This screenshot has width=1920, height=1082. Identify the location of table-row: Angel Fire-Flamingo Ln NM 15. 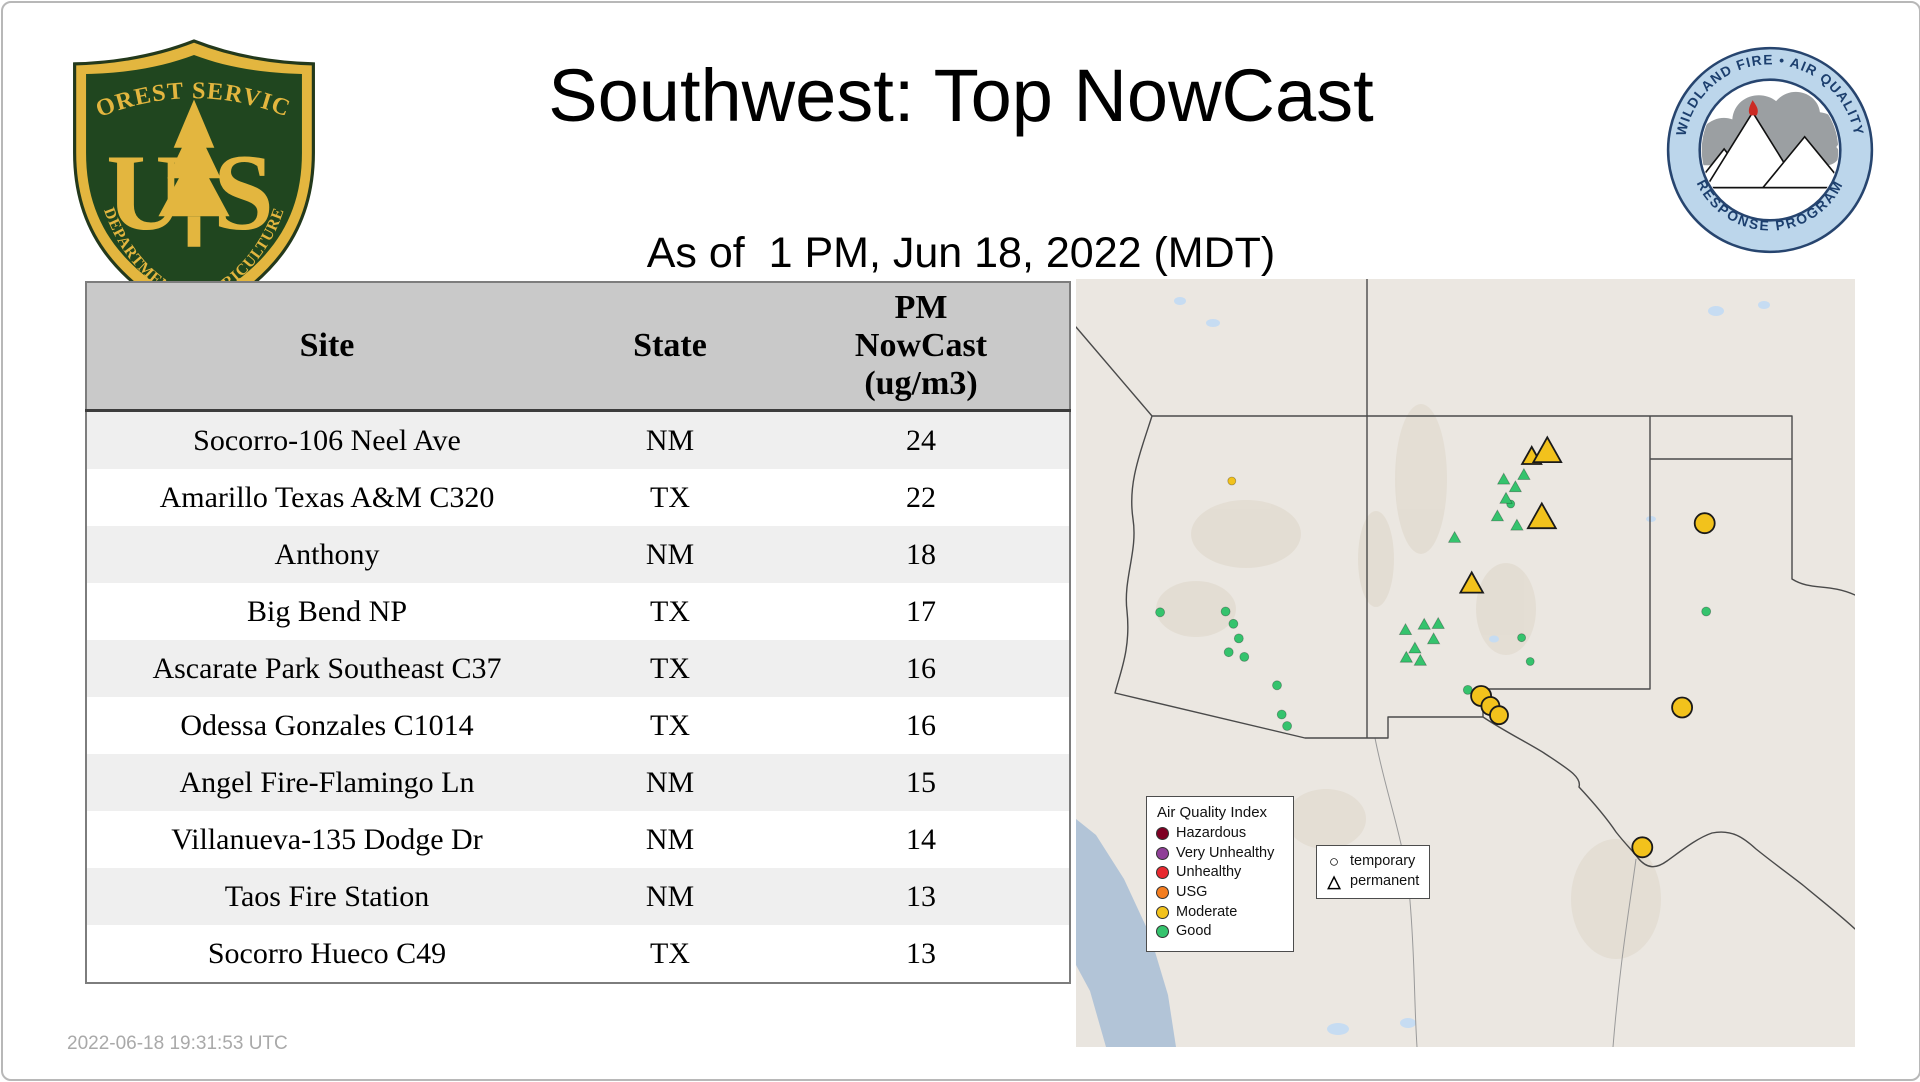
(578, 782).